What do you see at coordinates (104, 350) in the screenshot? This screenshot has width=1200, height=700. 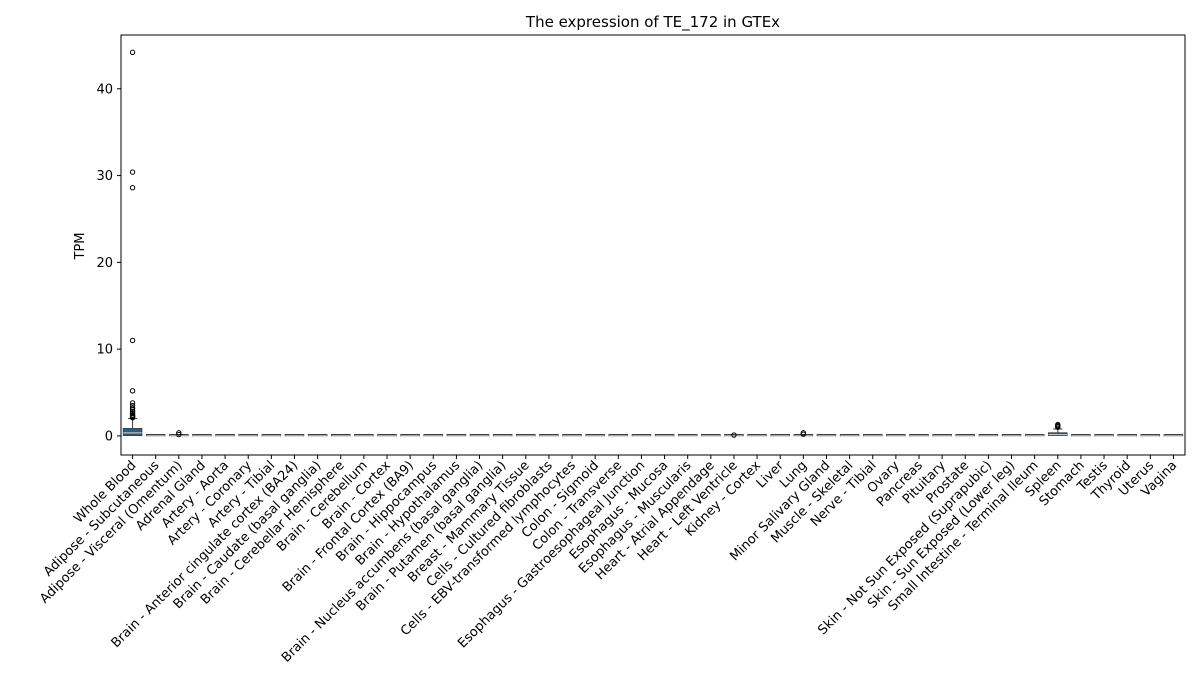 I see `y-tick-label: 10` at bounding box center [104, 350].